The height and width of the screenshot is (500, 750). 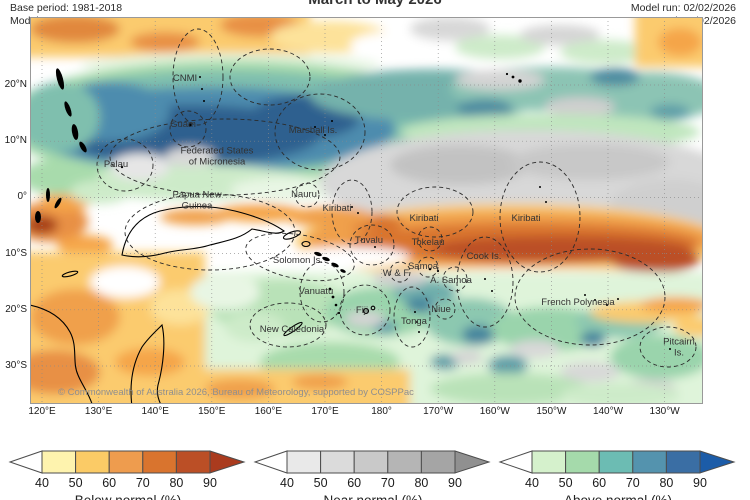 I want to click on legend-colorbar-above: 40 50 60 70 80 90, so click(x=618, y=471).